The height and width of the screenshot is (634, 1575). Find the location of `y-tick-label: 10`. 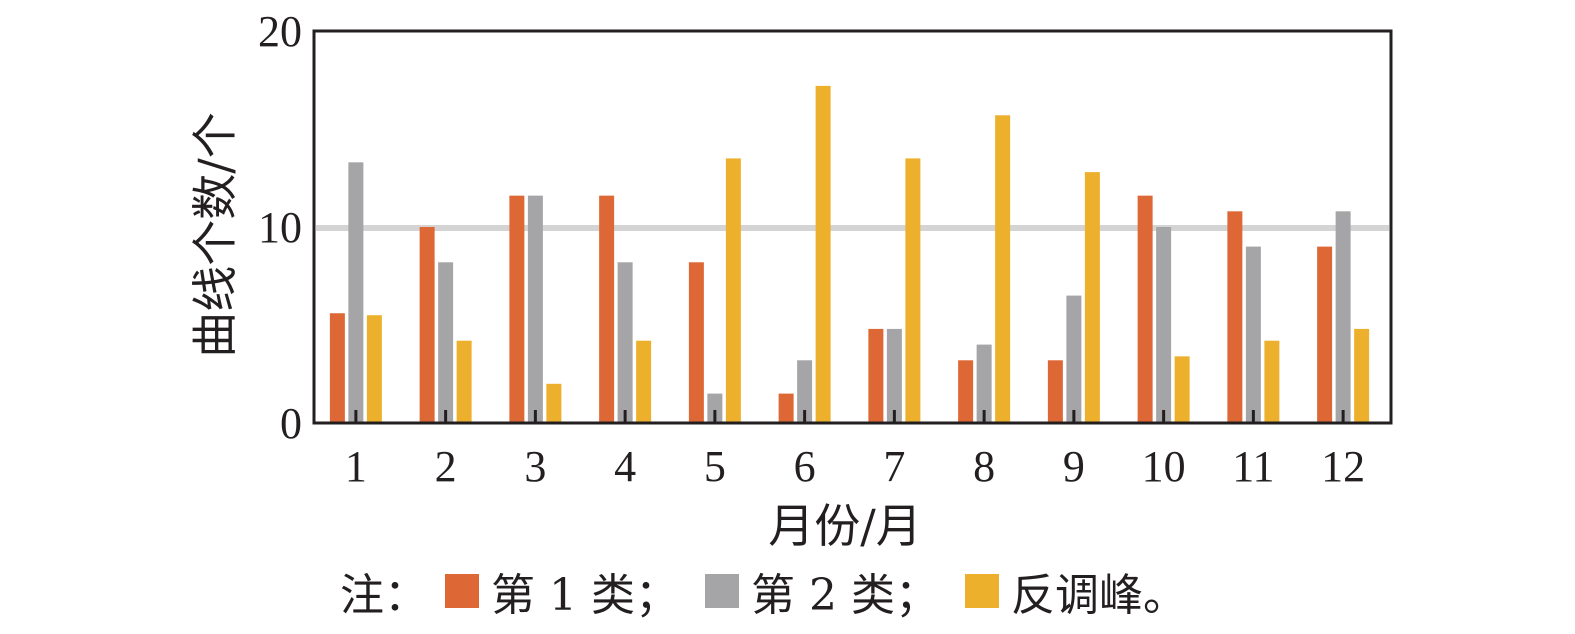

y-tick-label: 10 is located at coordinates (280, 227).